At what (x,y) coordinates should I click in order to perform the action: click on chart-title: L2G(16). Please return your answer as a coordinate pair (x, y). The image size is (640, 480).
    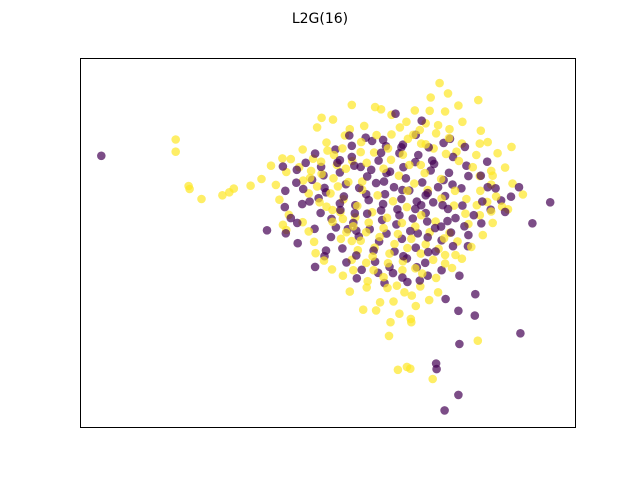
    Looking at the image, I should click on (320, 19).